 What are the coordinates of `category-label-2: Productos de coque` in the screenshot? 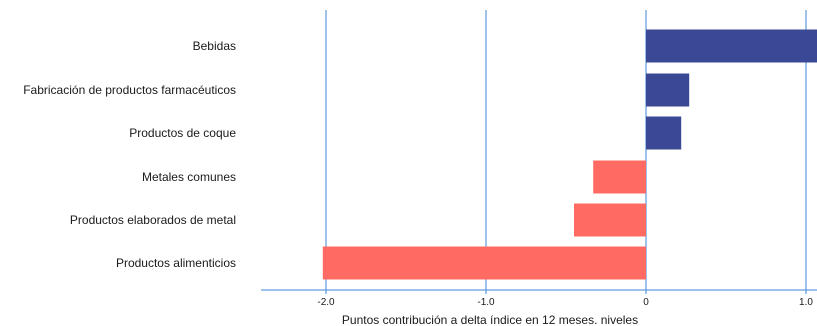 It's located at (182, 133).